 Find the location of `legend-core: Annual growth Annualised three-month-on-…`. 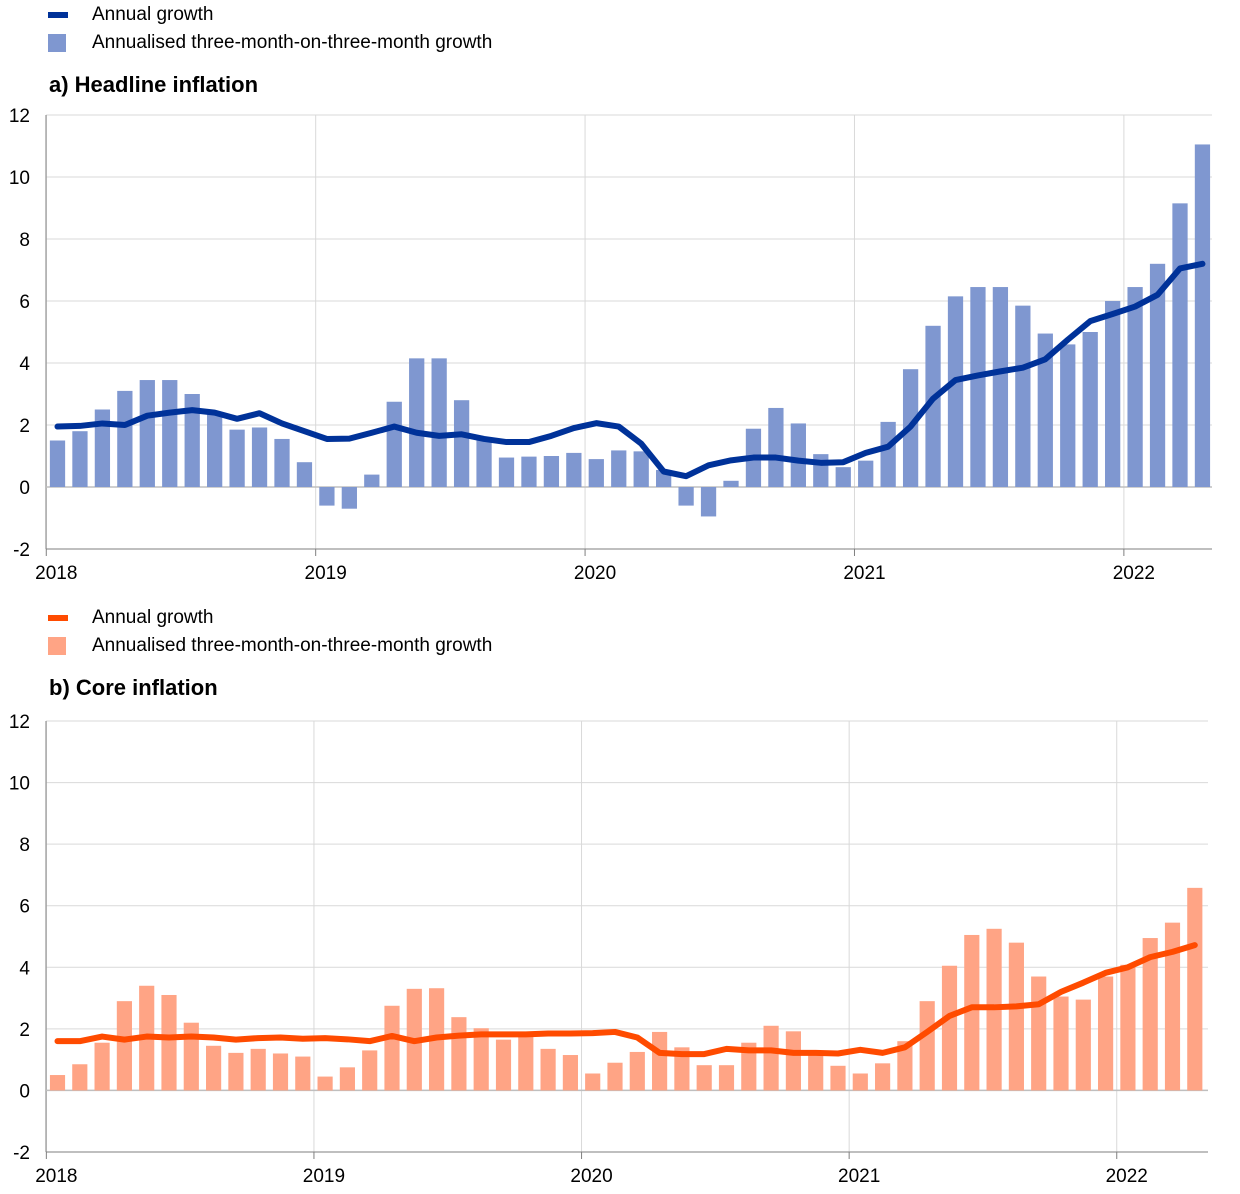

legend-core: Annual growth Annualised three-month-on-… is located at coordinates (270, 632).